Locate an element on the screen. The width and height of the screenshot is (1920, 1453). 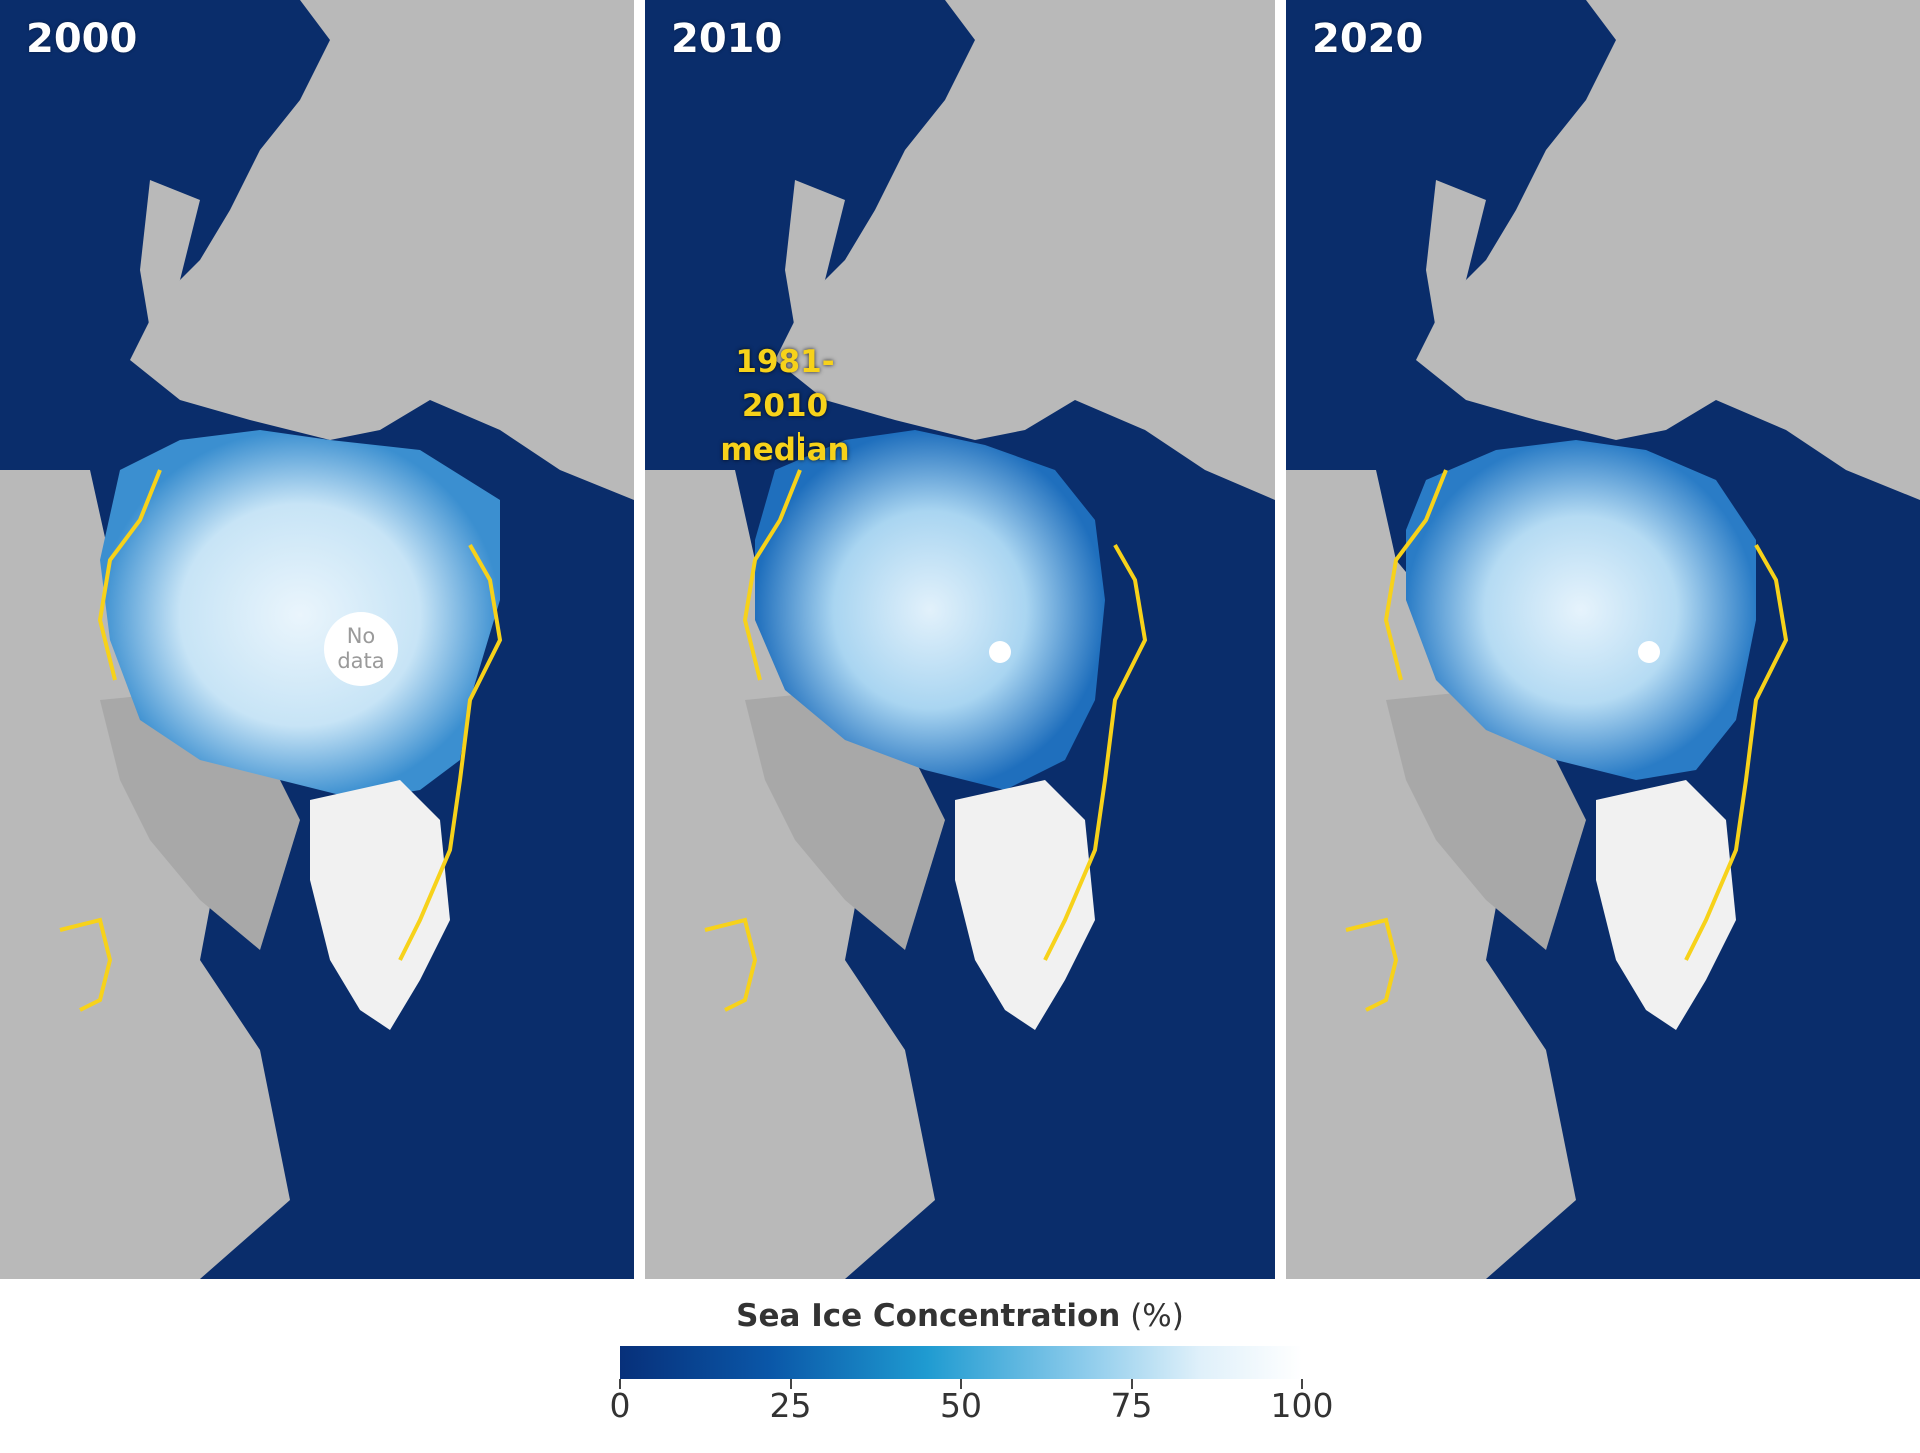
no-data-circle: No data is located at coordinates (361, 649).